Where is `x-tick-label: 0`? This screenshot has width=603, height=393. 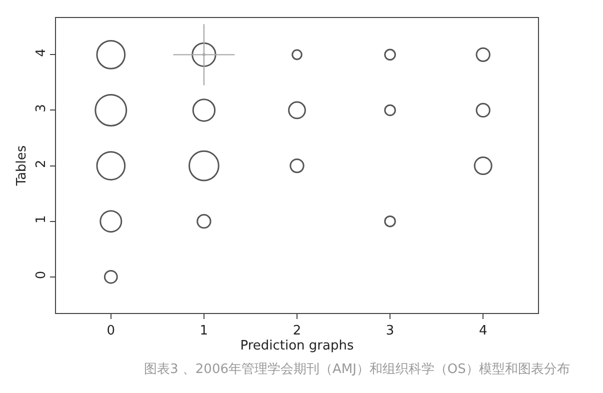
x-tick-label: 0 is located at coordinates (111, 331).